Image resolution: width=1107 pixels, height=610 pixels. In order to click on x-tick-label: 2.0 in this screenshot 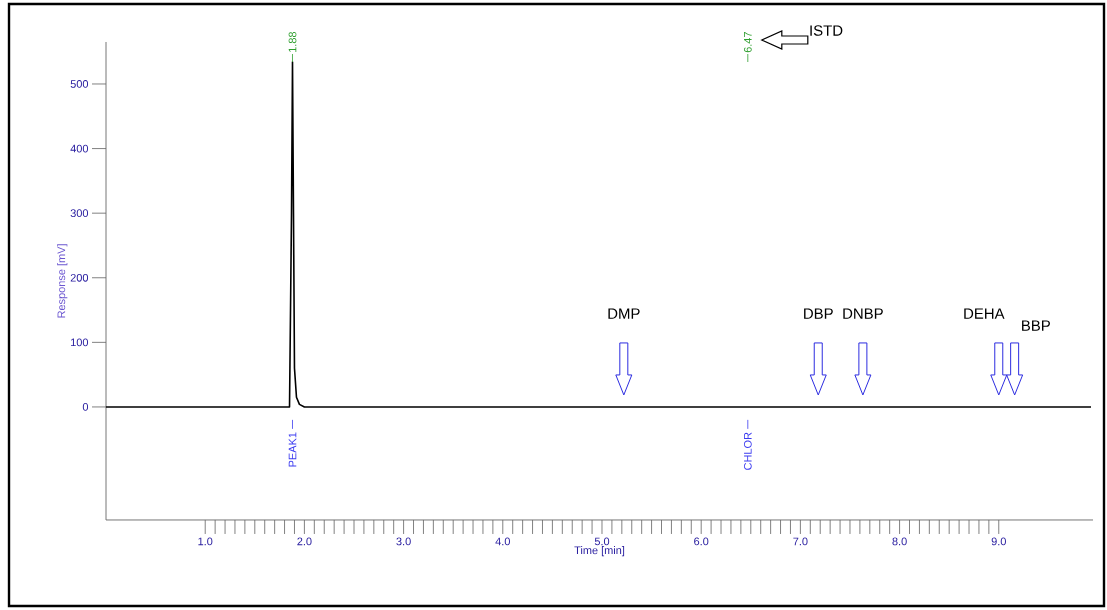, I will do `click(304, 541)`.